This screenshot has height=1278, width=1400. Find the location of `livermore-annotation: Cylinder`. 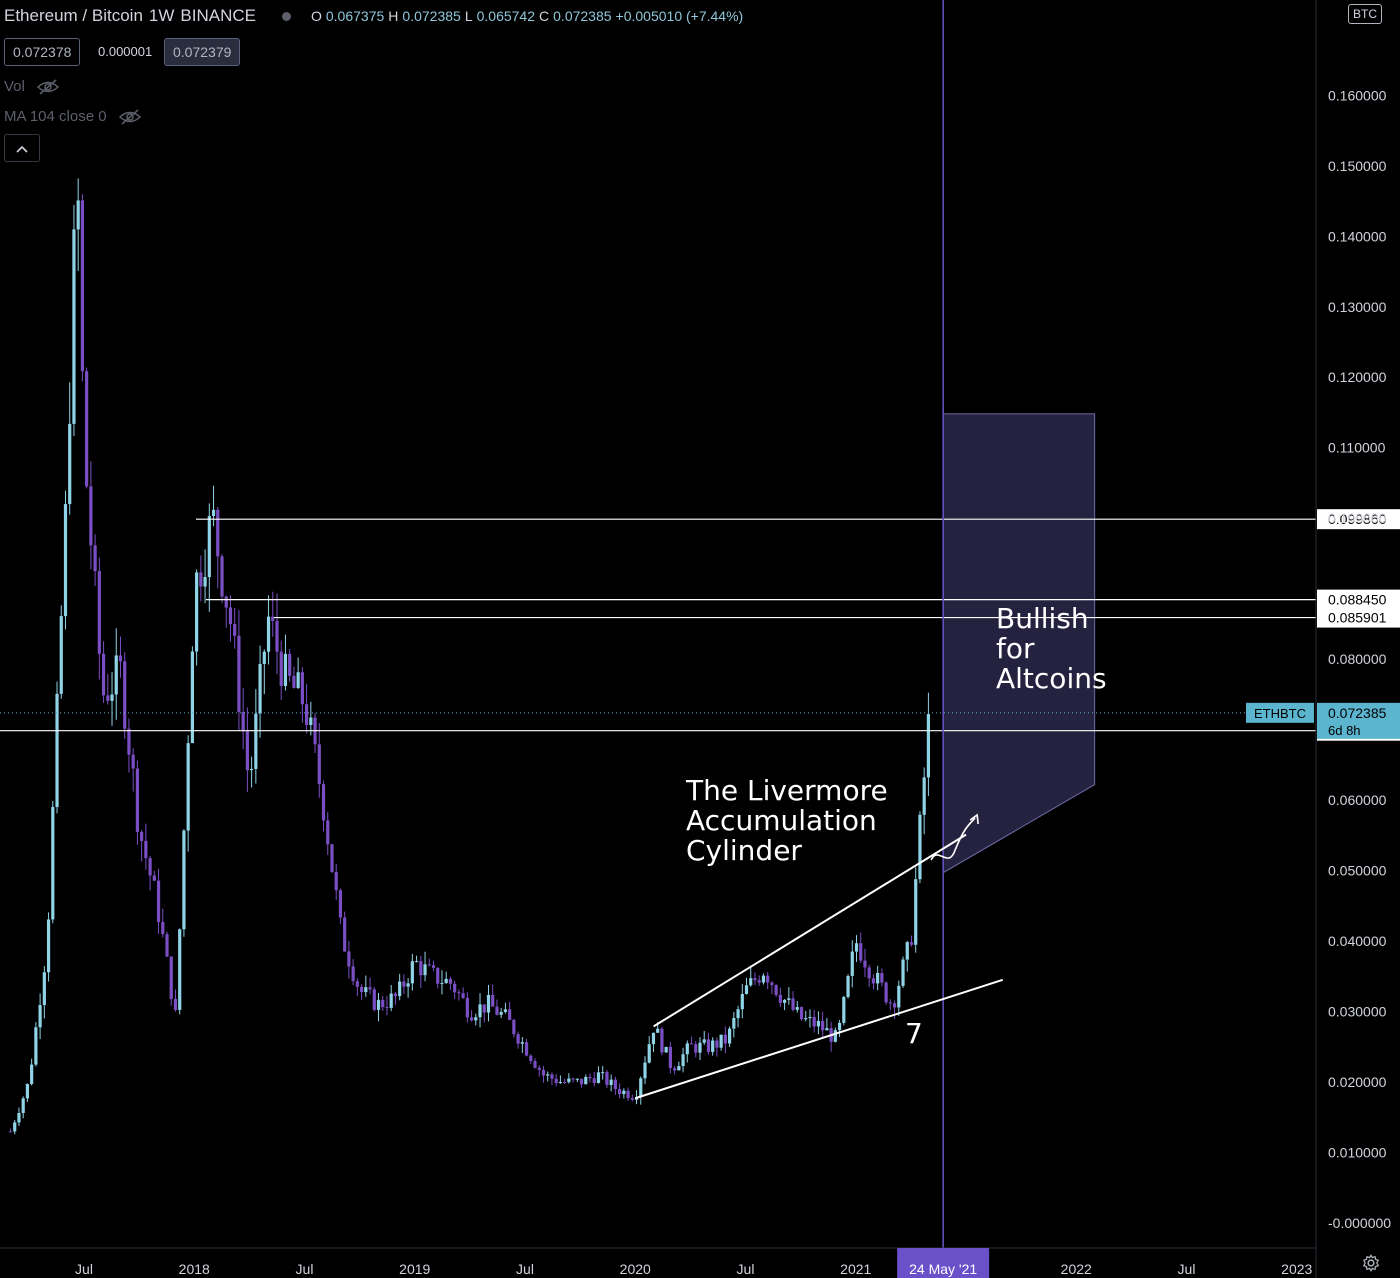

livermore-annotation: Cylinder is located at coordinates (744, 850).